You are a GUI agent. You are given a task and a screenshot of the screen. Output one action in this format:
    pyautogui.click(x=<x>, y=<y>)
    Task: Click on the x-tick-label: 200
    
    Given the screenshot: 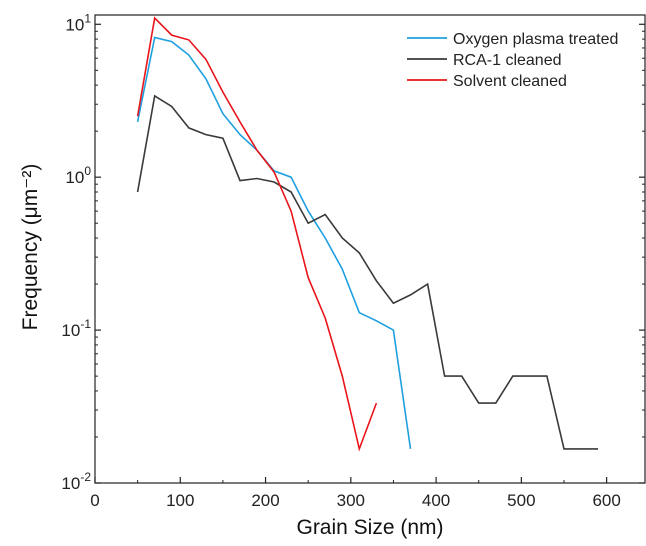 What is the action you would take?
    pyautogui.click(x=265, y=500)
    